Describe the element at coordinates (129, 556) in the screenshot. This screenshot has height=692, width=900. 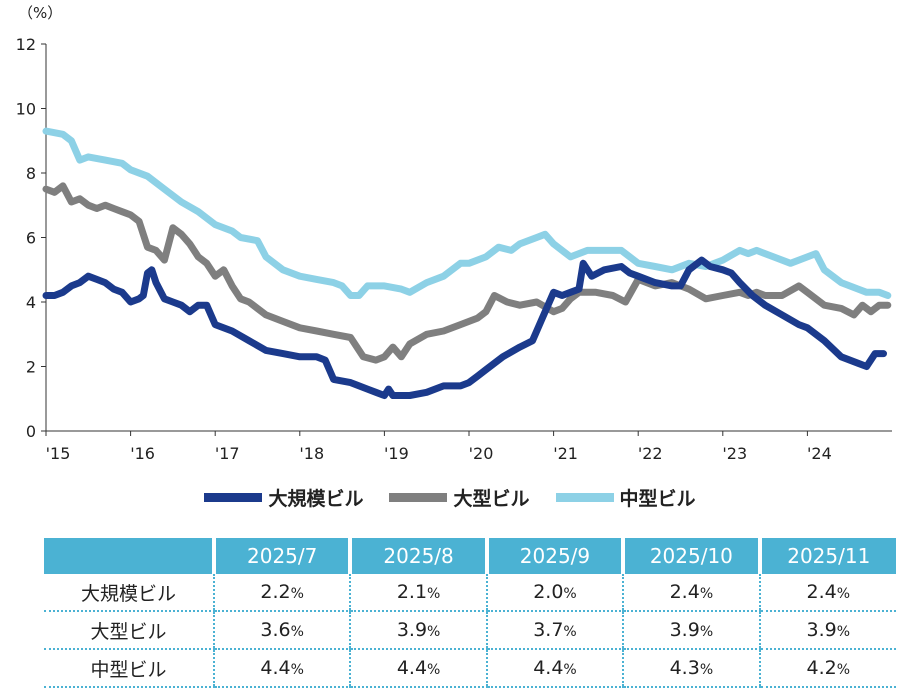
I see `table-corner-cell` at that location.